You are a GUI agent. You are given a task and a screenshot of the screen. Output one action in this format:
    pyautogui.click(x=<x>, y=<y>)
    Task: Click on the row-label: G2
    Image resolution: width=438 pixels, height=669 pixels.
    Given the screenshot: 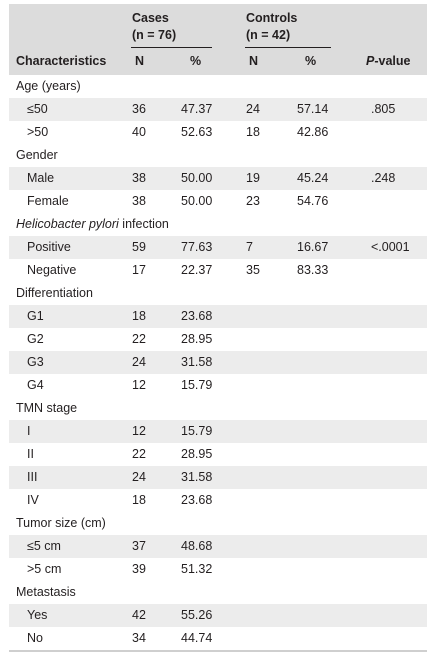 What is the action you would take?
    pyautogui.click(x=35, y=339)
    